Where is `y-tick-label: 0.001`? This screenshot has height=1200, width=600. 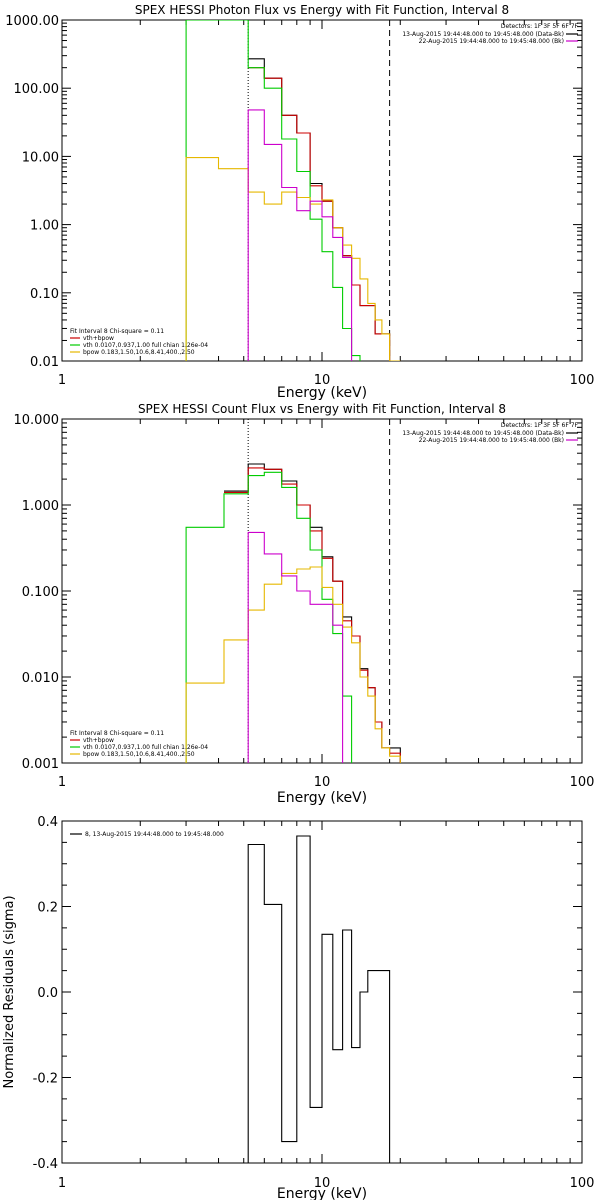 y-tick-label: 0.001 is located at coordinates (40, 764).